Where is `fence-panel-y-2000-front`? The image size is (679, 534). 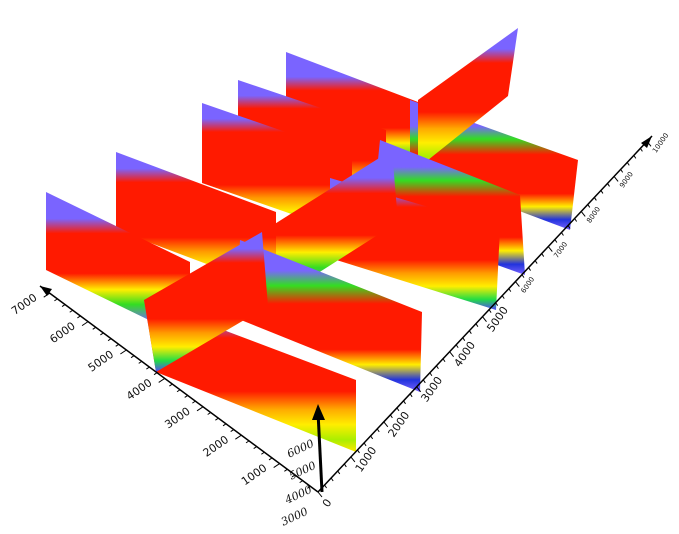
fence-panel-y-2000-front is located at coordinates (329, 316).